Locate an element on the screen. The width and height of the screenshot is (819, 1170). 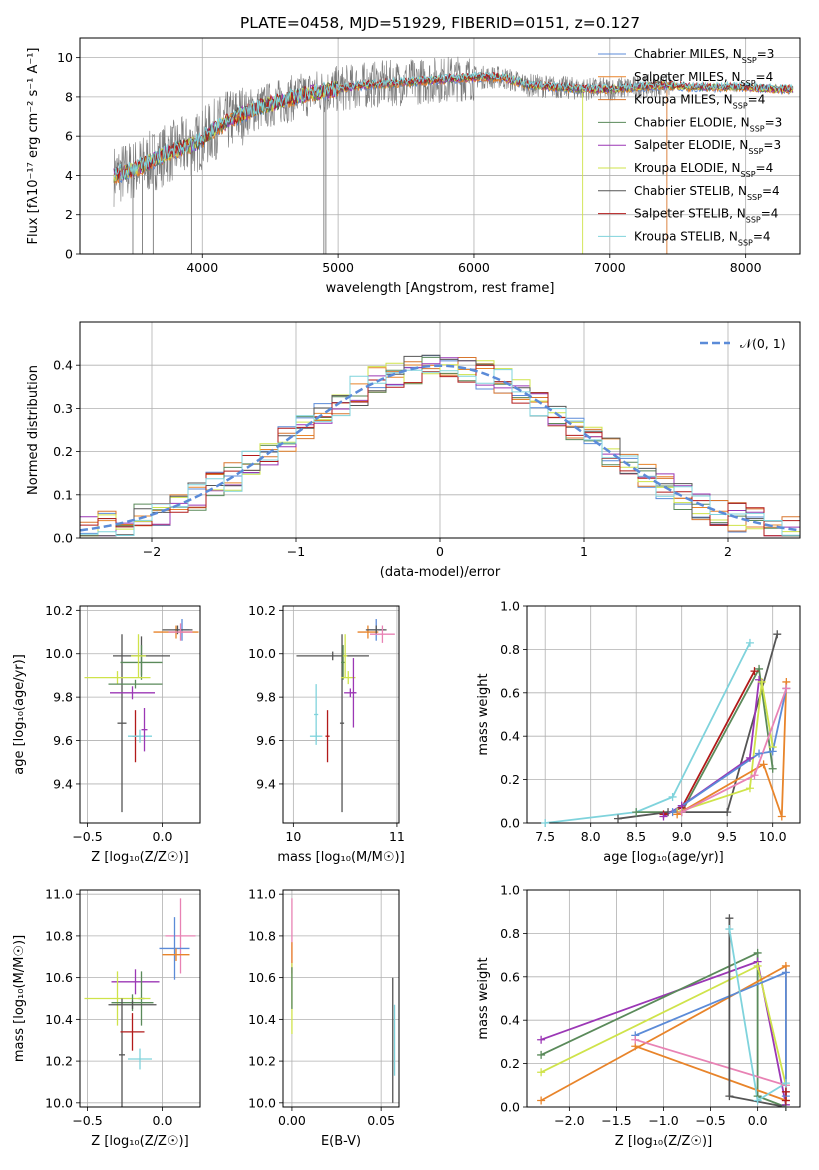
y-tick-label: 4 is located at coordinates (69, 175).